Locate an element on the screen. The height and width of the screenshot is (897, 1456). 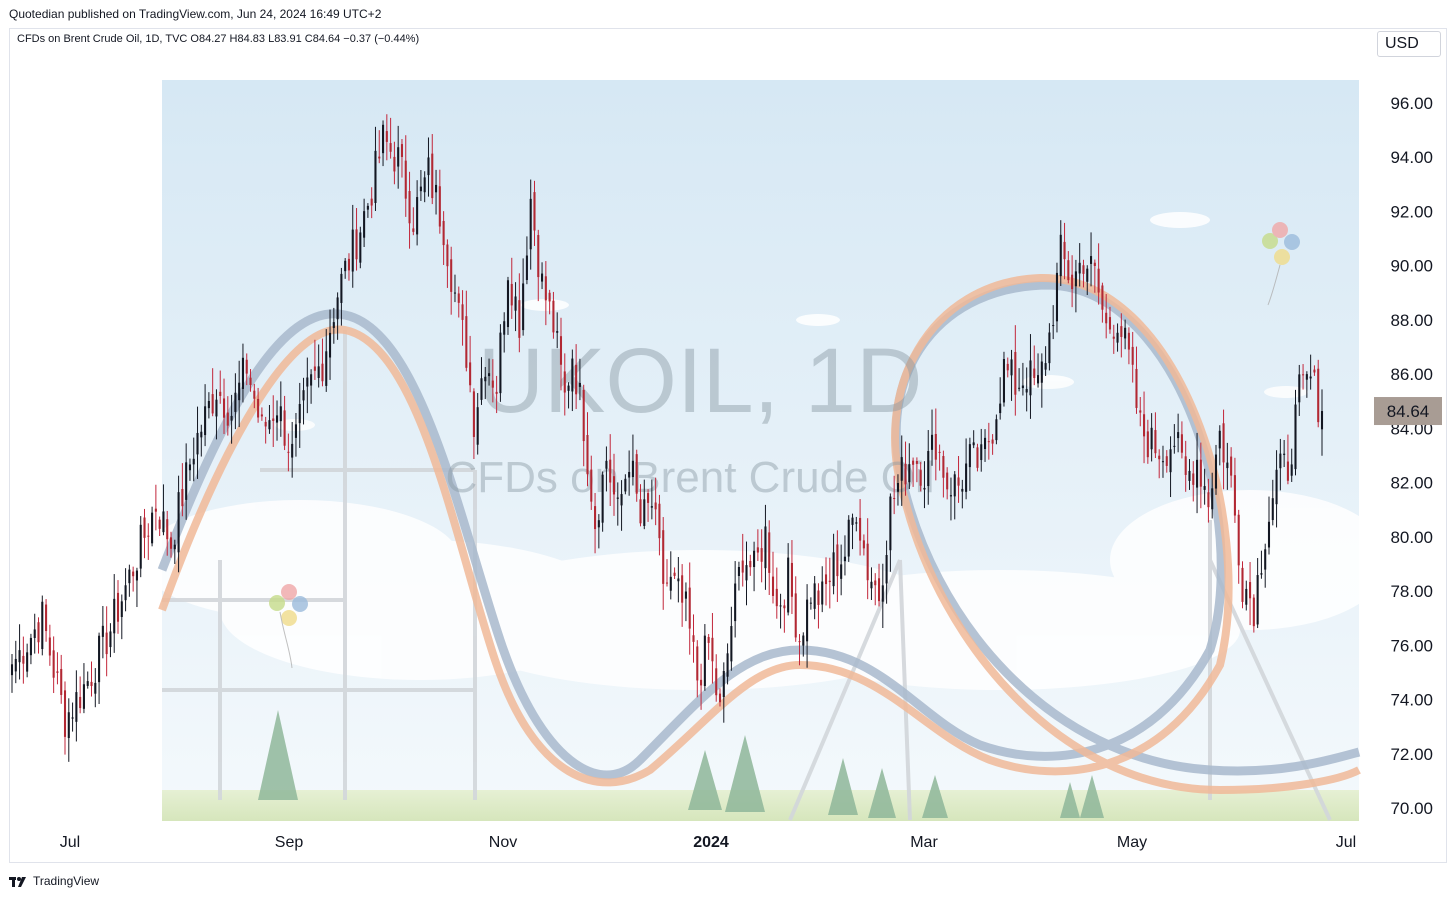
currency-button: USD is located at coordinates (1409, 44).